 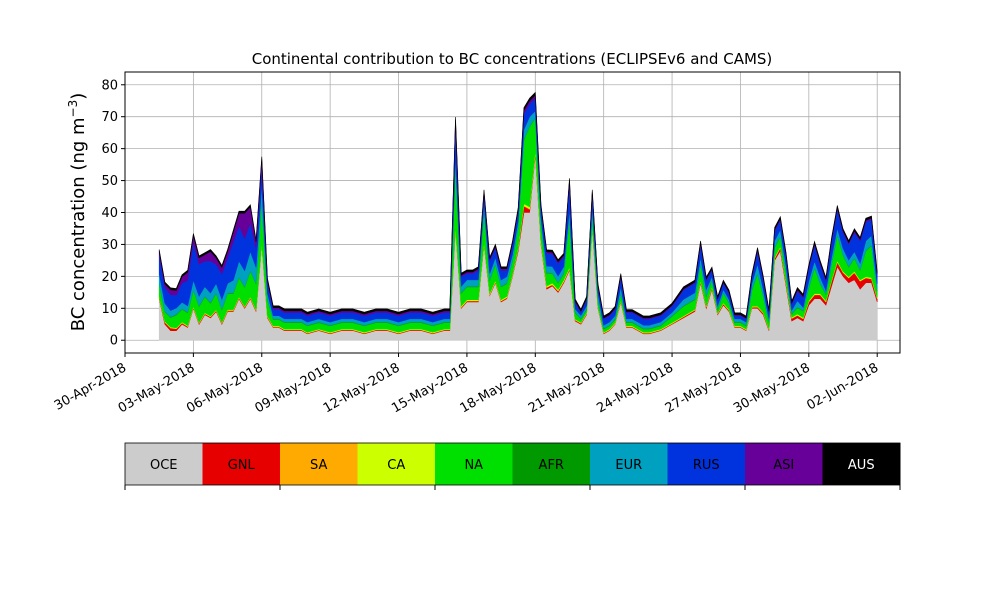 I want to click on legend-swatch-rus, so click(x=706, y=464).